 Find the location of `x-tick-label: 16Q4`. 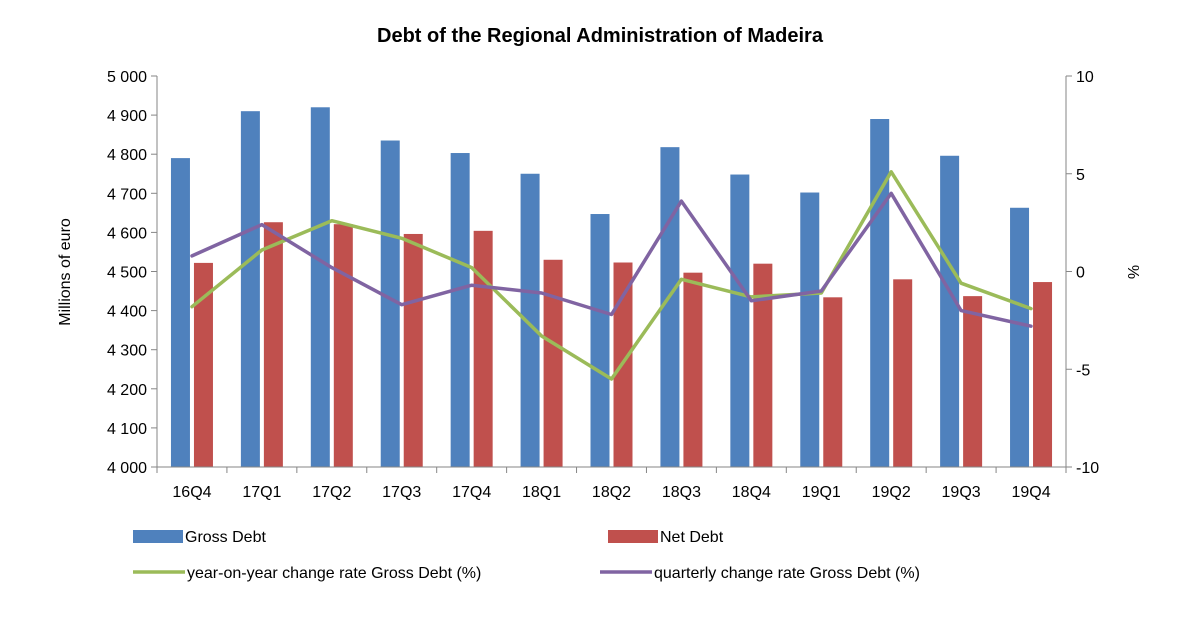

x-tick-label: 16Q4 is located at coordinates (191, 492).